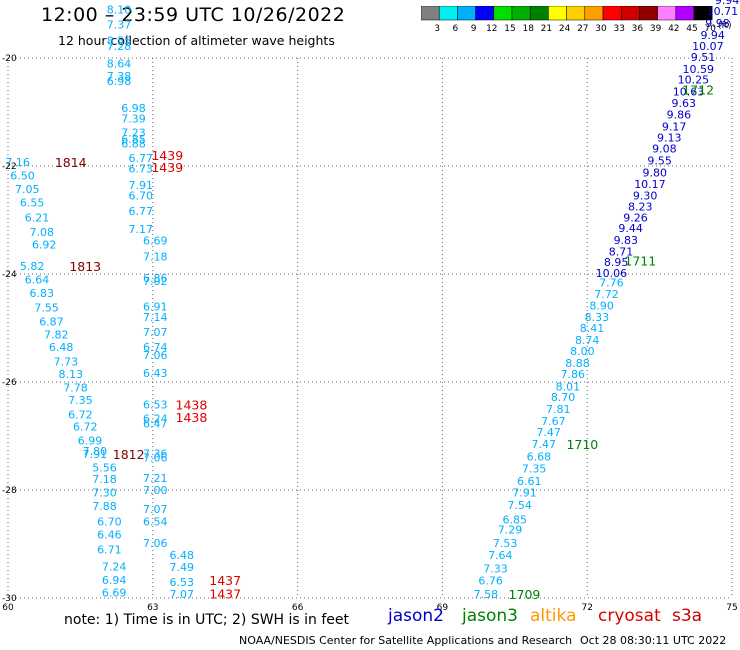  I want to click on data-label: 10.59, so click(698, 69).